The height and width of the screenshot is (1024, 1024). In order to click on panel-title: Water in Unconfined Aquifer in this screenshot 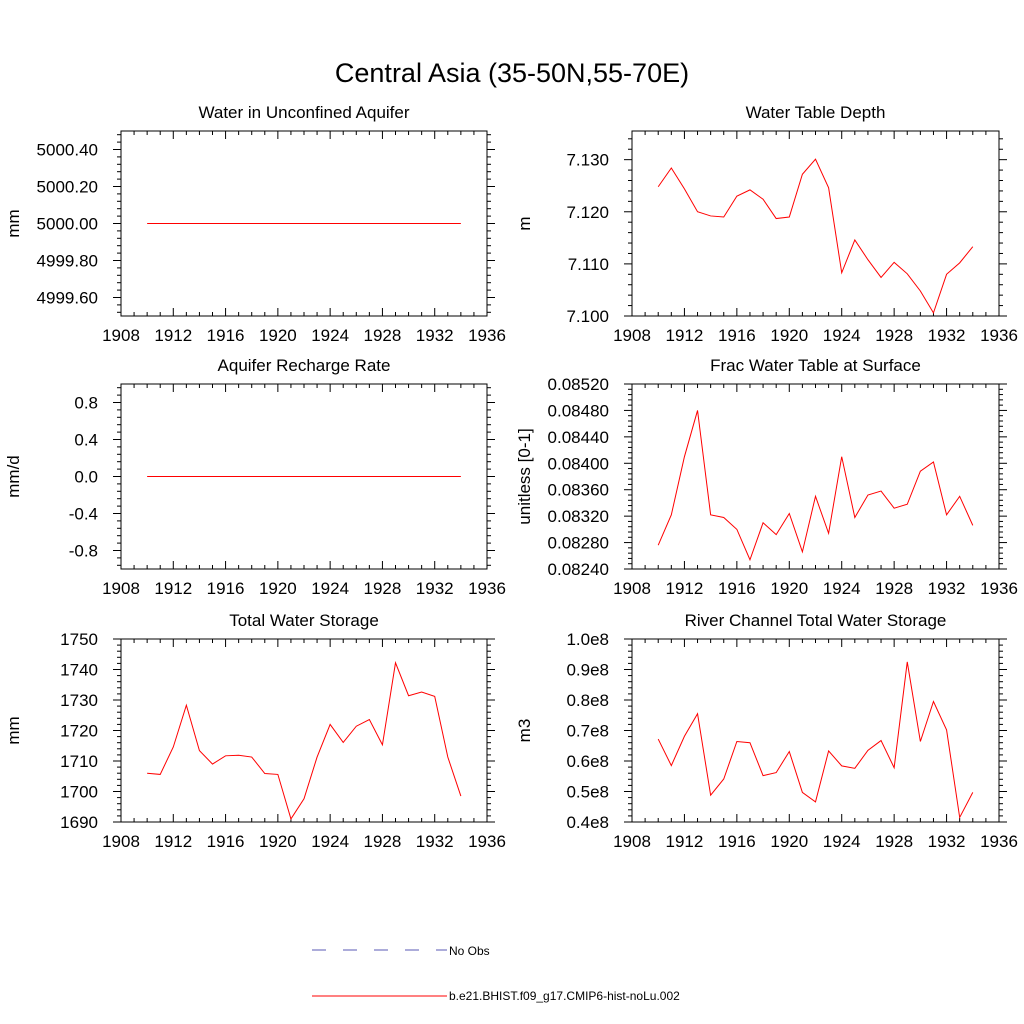, I will do `click(303, 112)`.